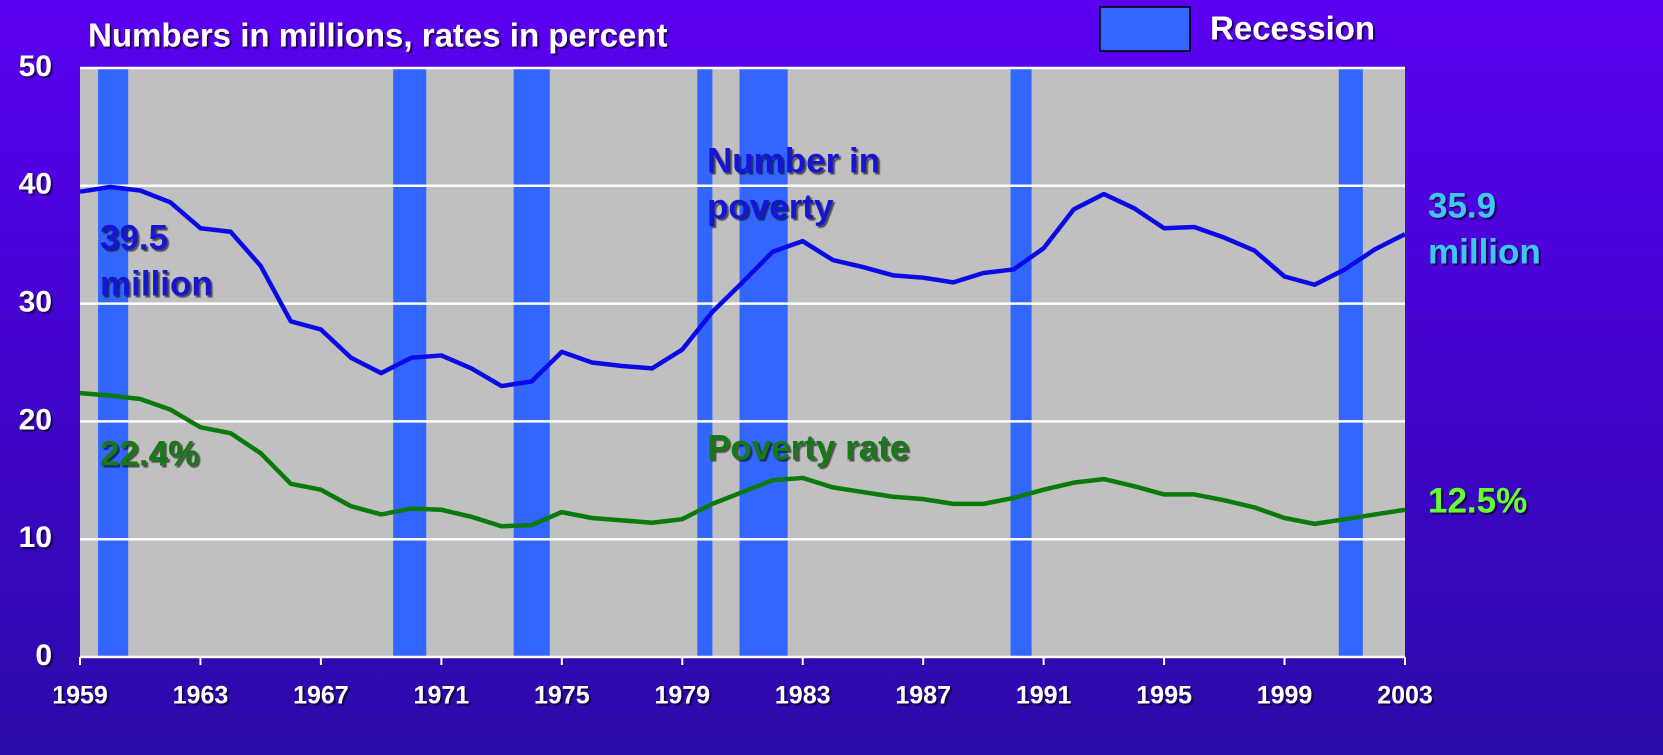  I want to click on annotation: 12.5%, so click(1477, 500).